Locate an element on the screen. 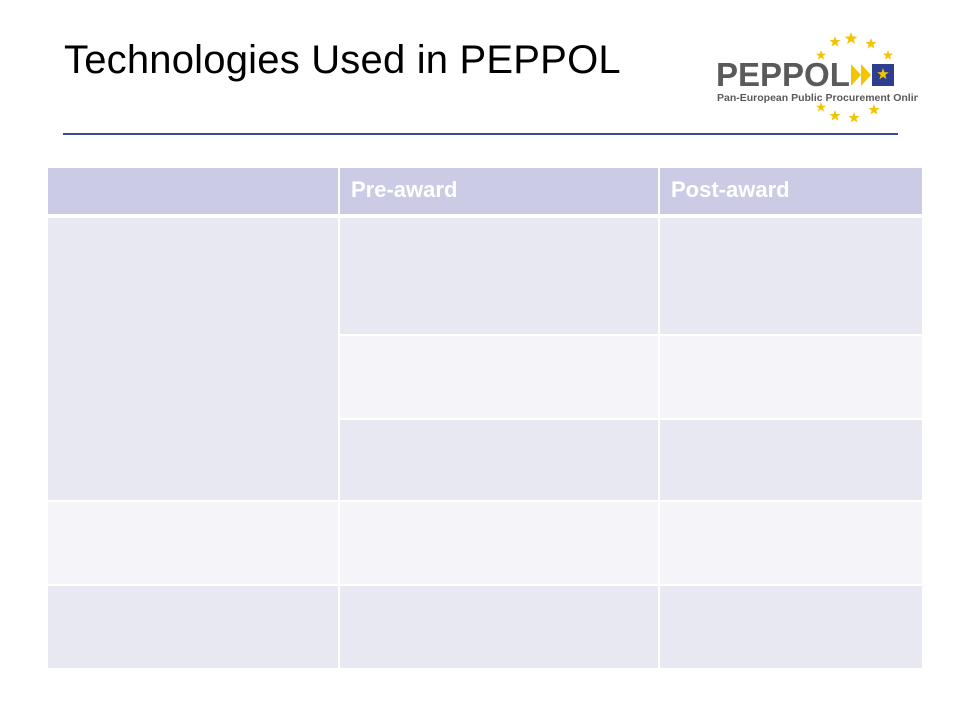 This screenshot has width=960, height=720. logo-tagline: Pan-European Public Procurement Online is located at coordinates (817, 98).